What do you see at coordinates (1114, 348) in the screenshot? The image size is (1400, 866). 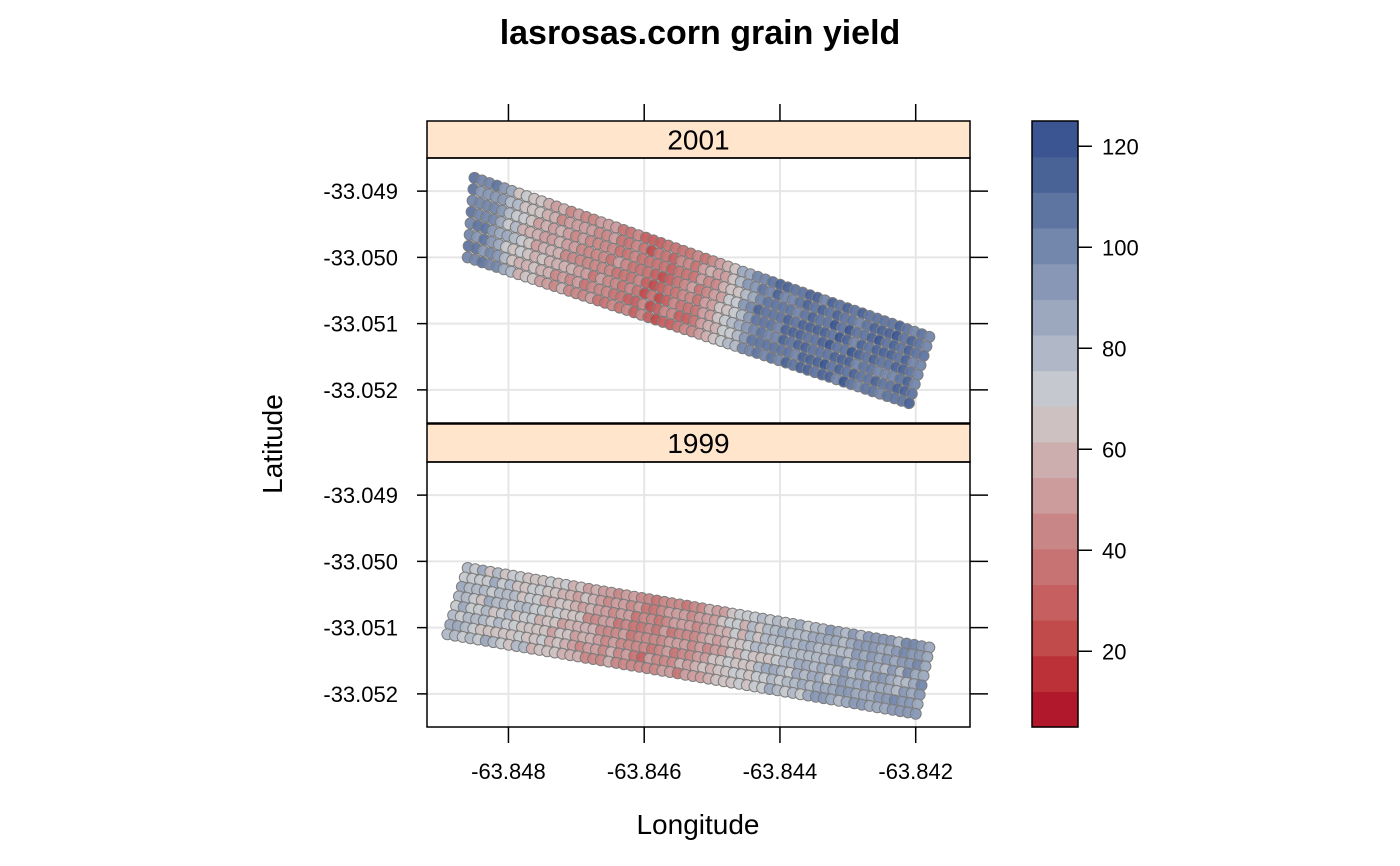 I see `colorbar-tick-label: 80` at bounding box center [1114, 348].